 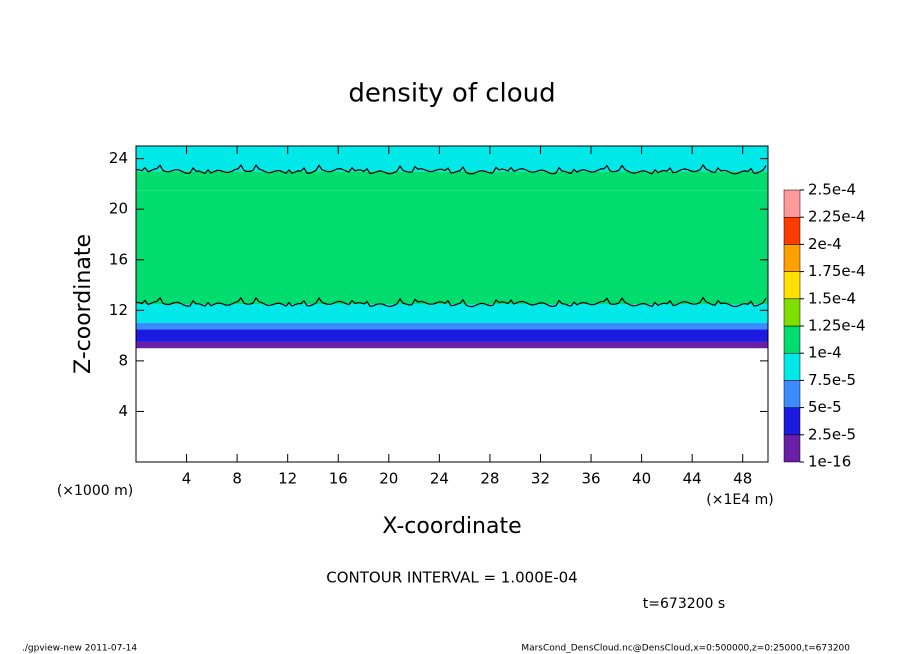 I want to click on x-tick-label: 20, so click(x=388, y=479).